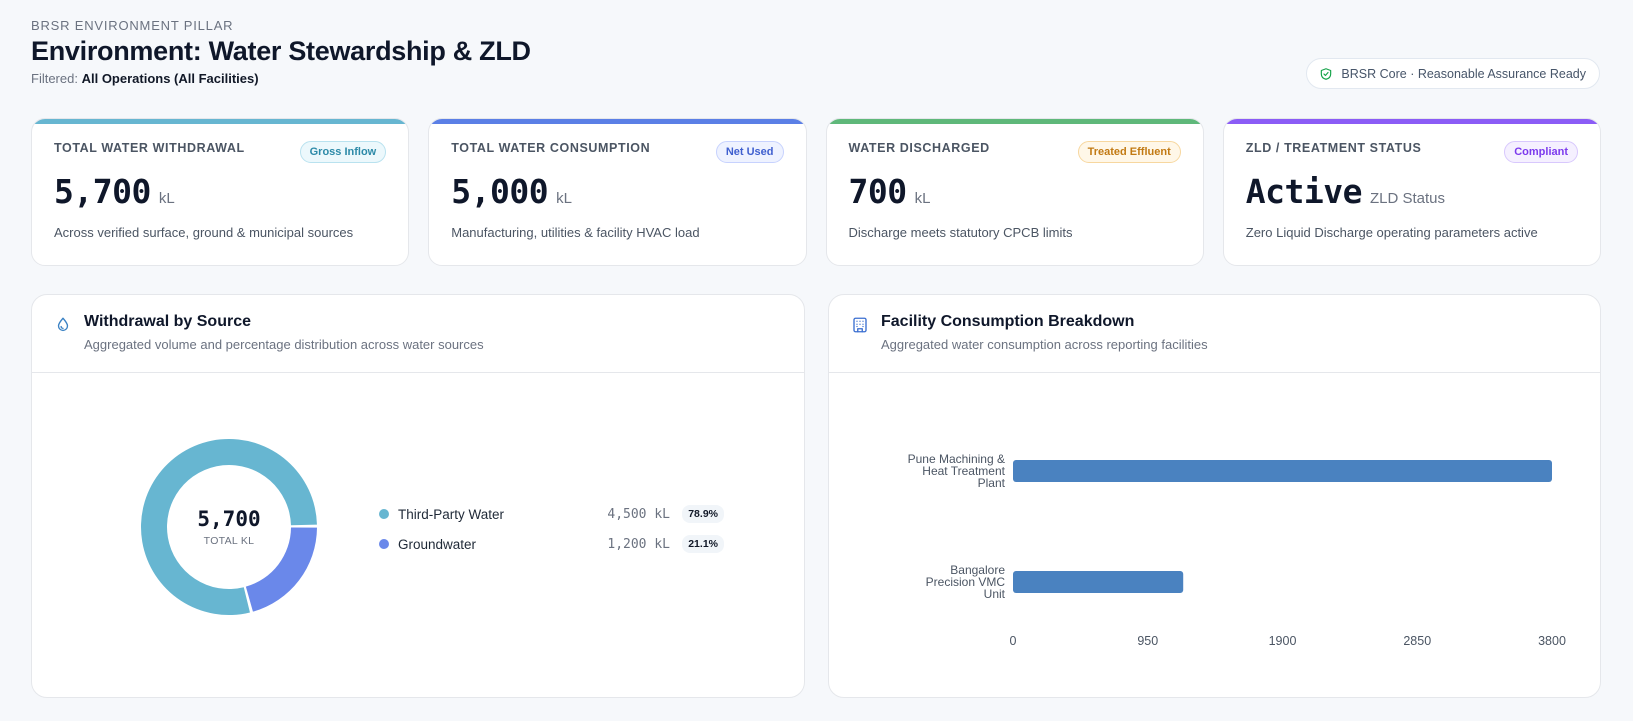 The image size is (1633, 721). Describe the element at coordinates (1326, 73) in the screenshot. I see `shield-check-icon` at that location.